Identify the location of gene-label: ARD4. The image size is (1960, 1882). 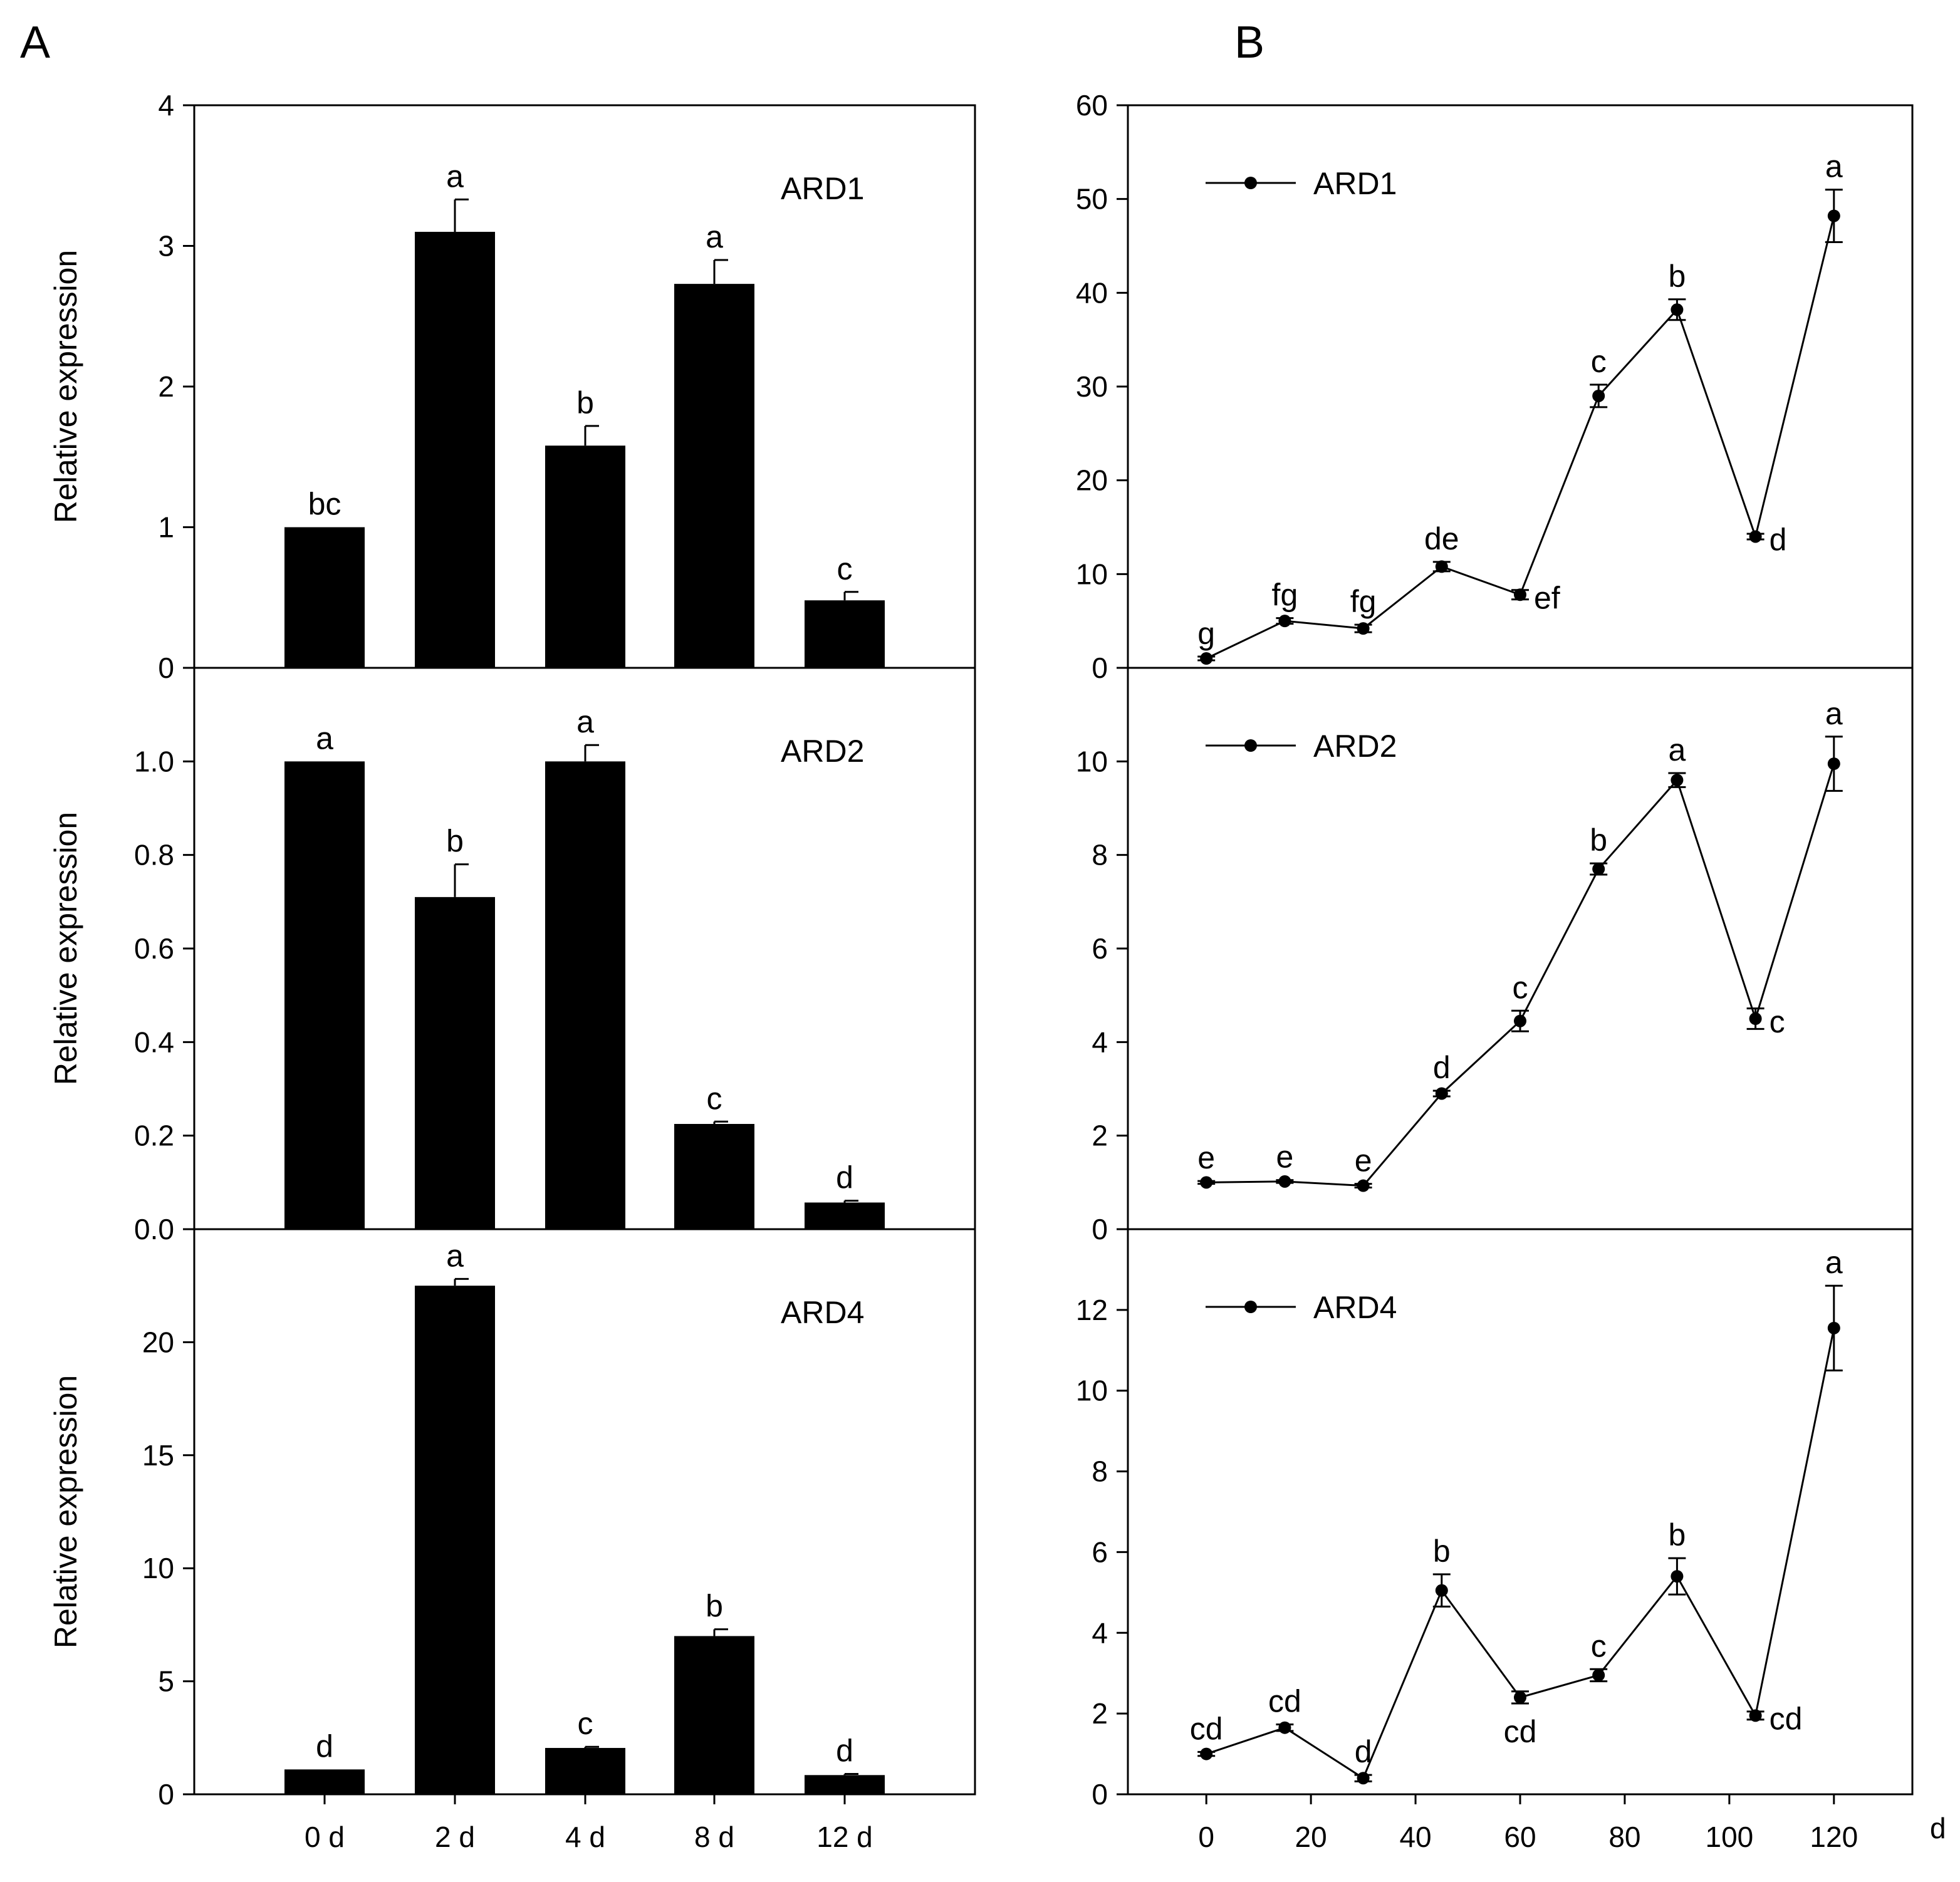
(822, 1312).